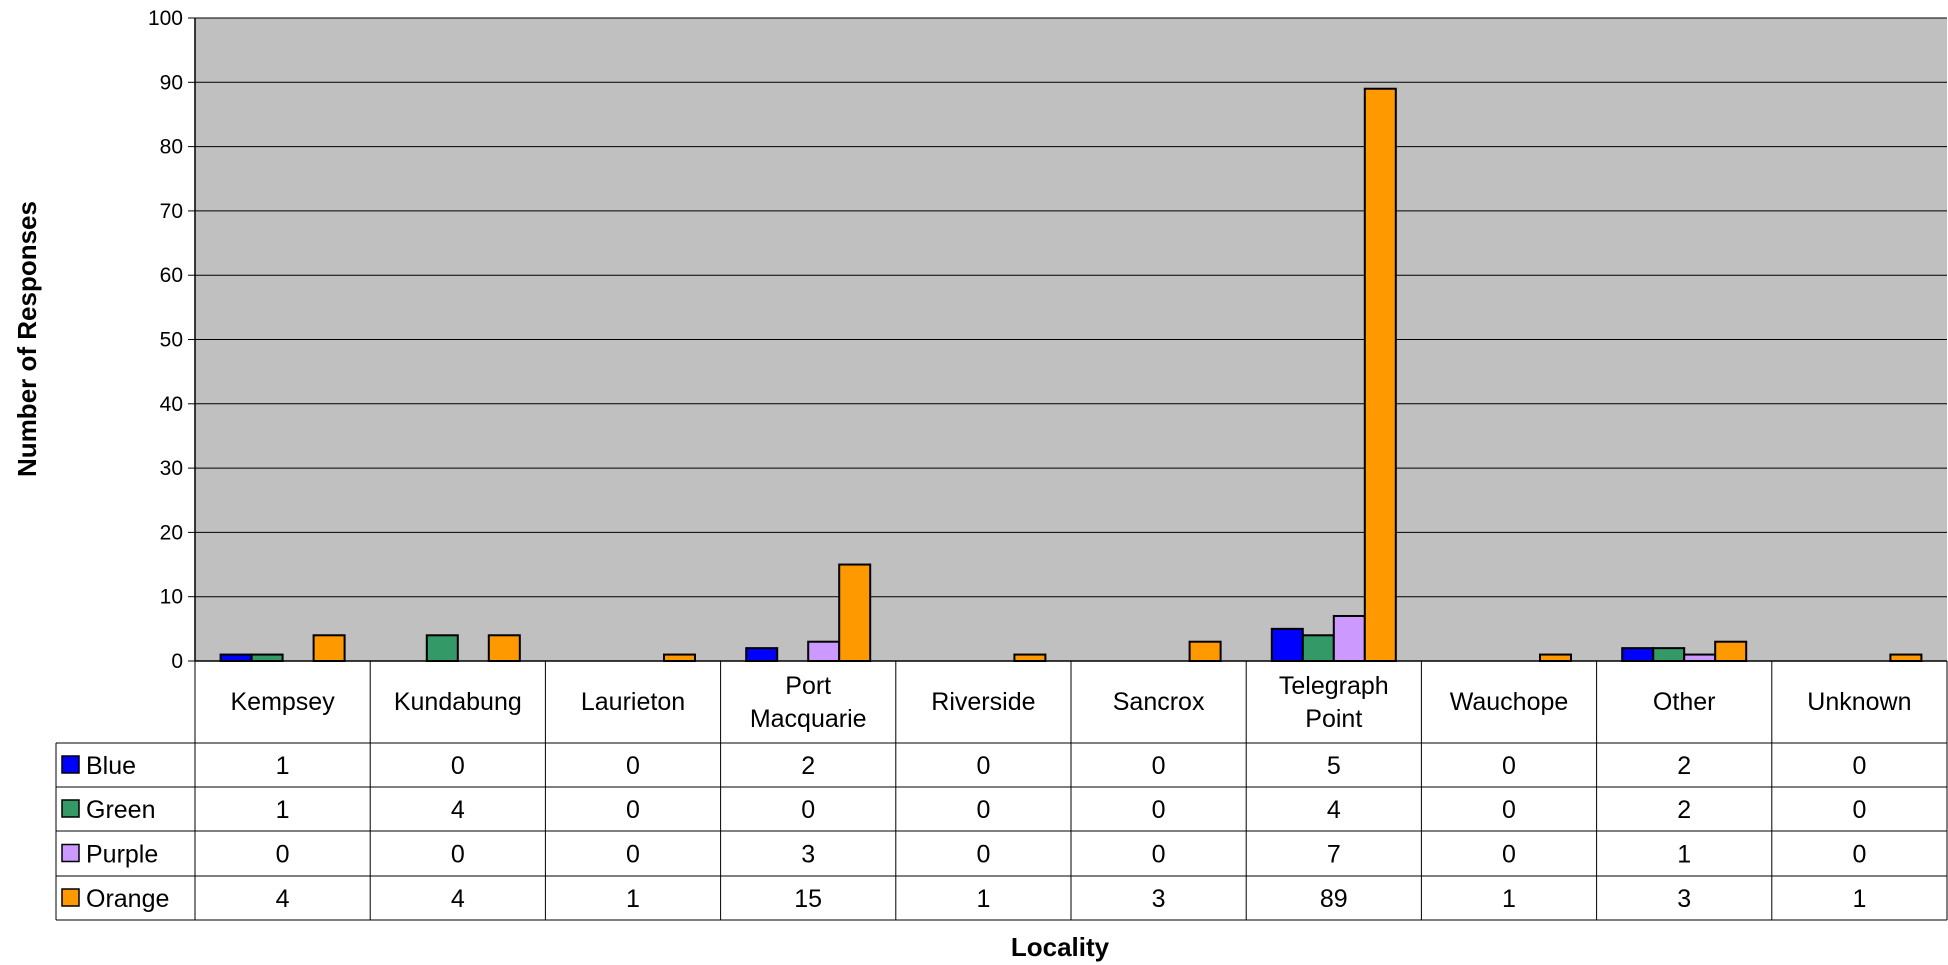 The height and width of the screenshot is (965, 1948). What do you see at coordinates (1333, 719) in the screenshot?
I see `x-tick-label-line: Point` at bounding box center [1333, 719].